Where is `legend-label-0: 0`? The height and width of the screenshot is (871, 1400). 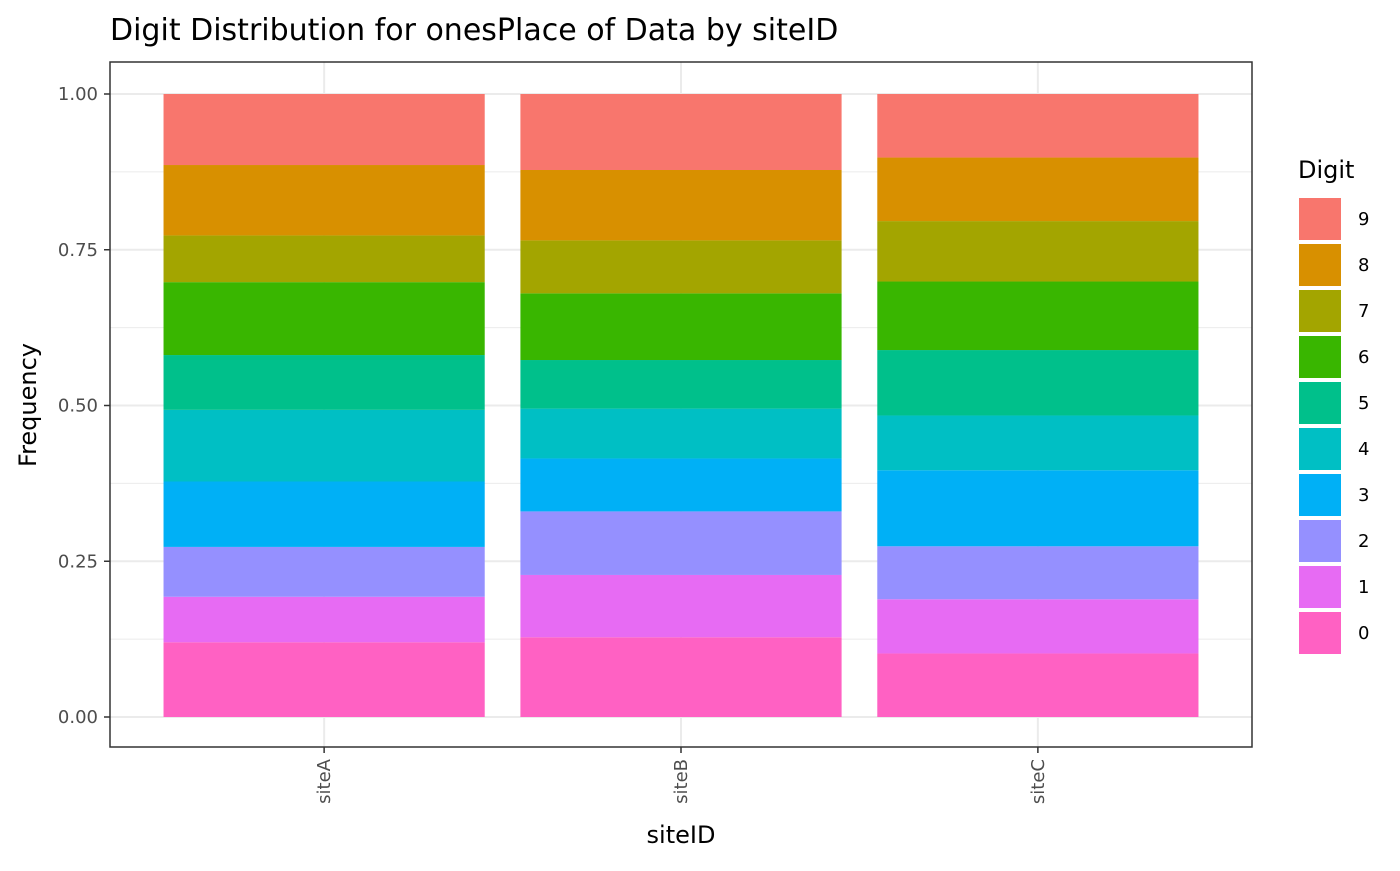 legend-label-0: 0 is located at coordinates (1363, 633).